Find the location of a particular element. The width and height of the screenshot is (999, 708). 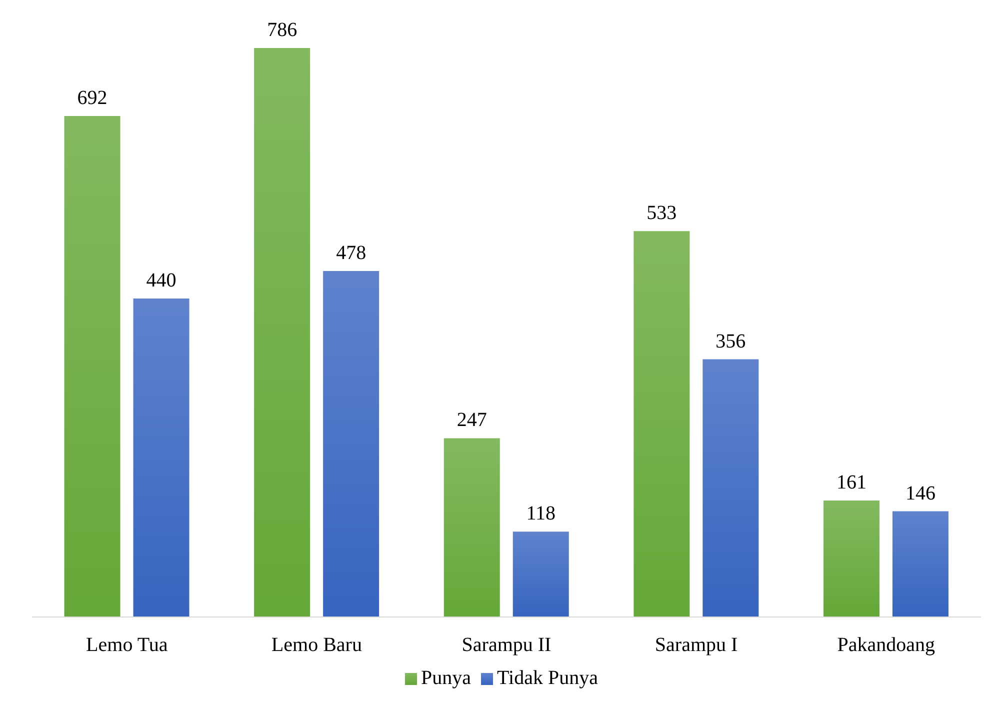

data-label: 692 is located at coordinates (92, 98).